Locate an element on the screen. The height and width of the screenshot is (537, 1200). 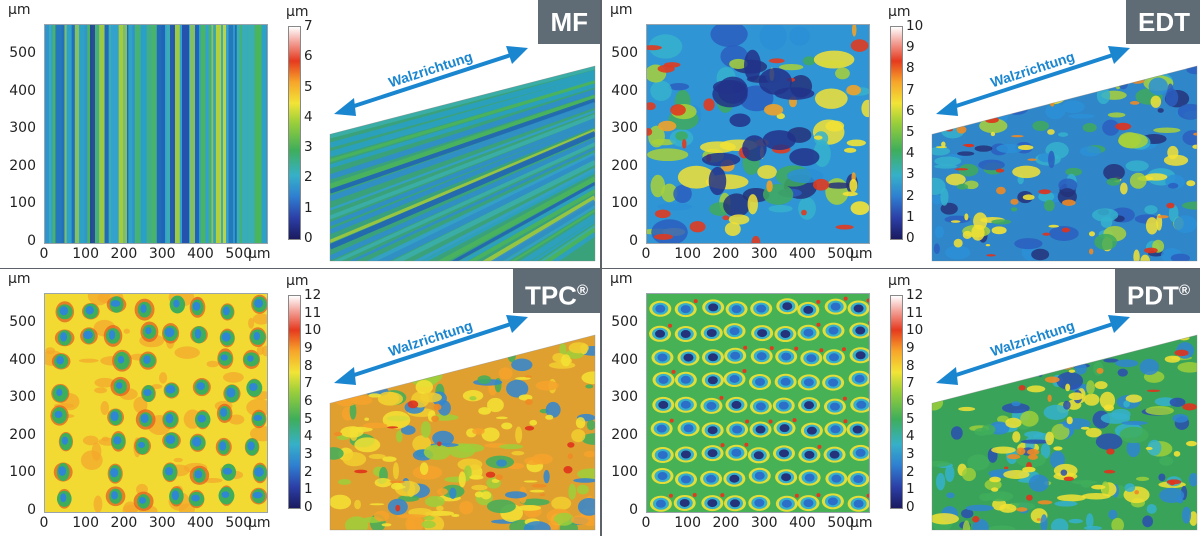
texture-type-badge: TPC® is located at coordinates (556, 291).